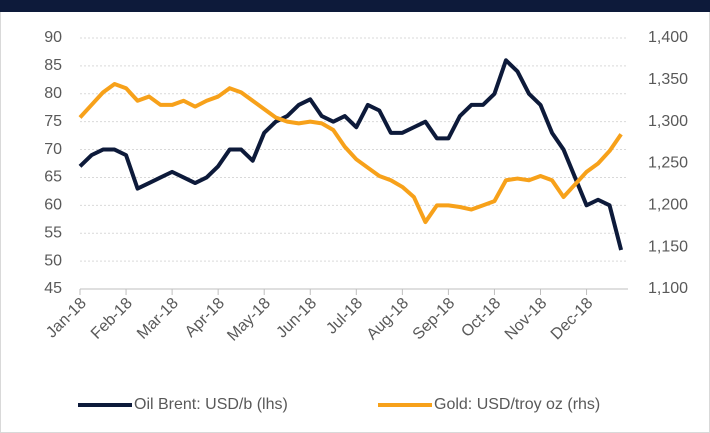  I want to click on y-tick-label: 55, so click(53, 232).